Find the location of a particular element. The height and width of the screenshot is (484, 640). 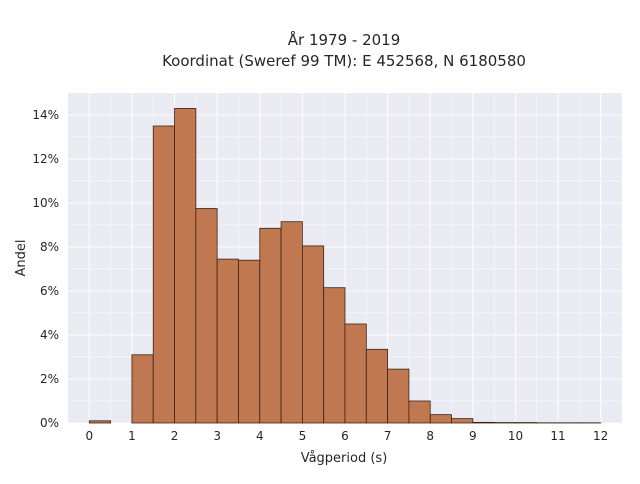

chart-title-line-1: År 1979 - 2019 is located at coordinates (344, 39).